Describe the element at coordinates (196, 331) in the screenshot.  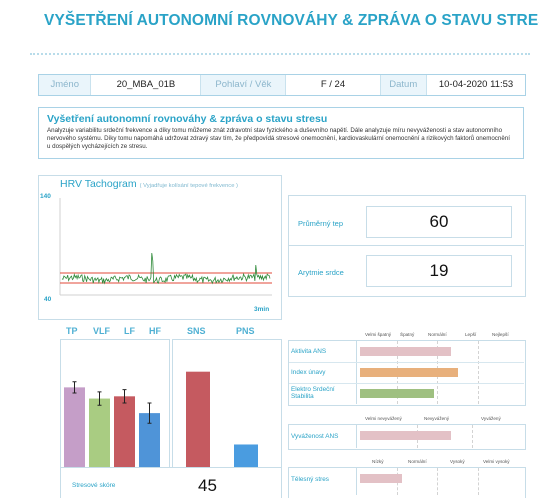
I see `sns-header: SNS` at that location.